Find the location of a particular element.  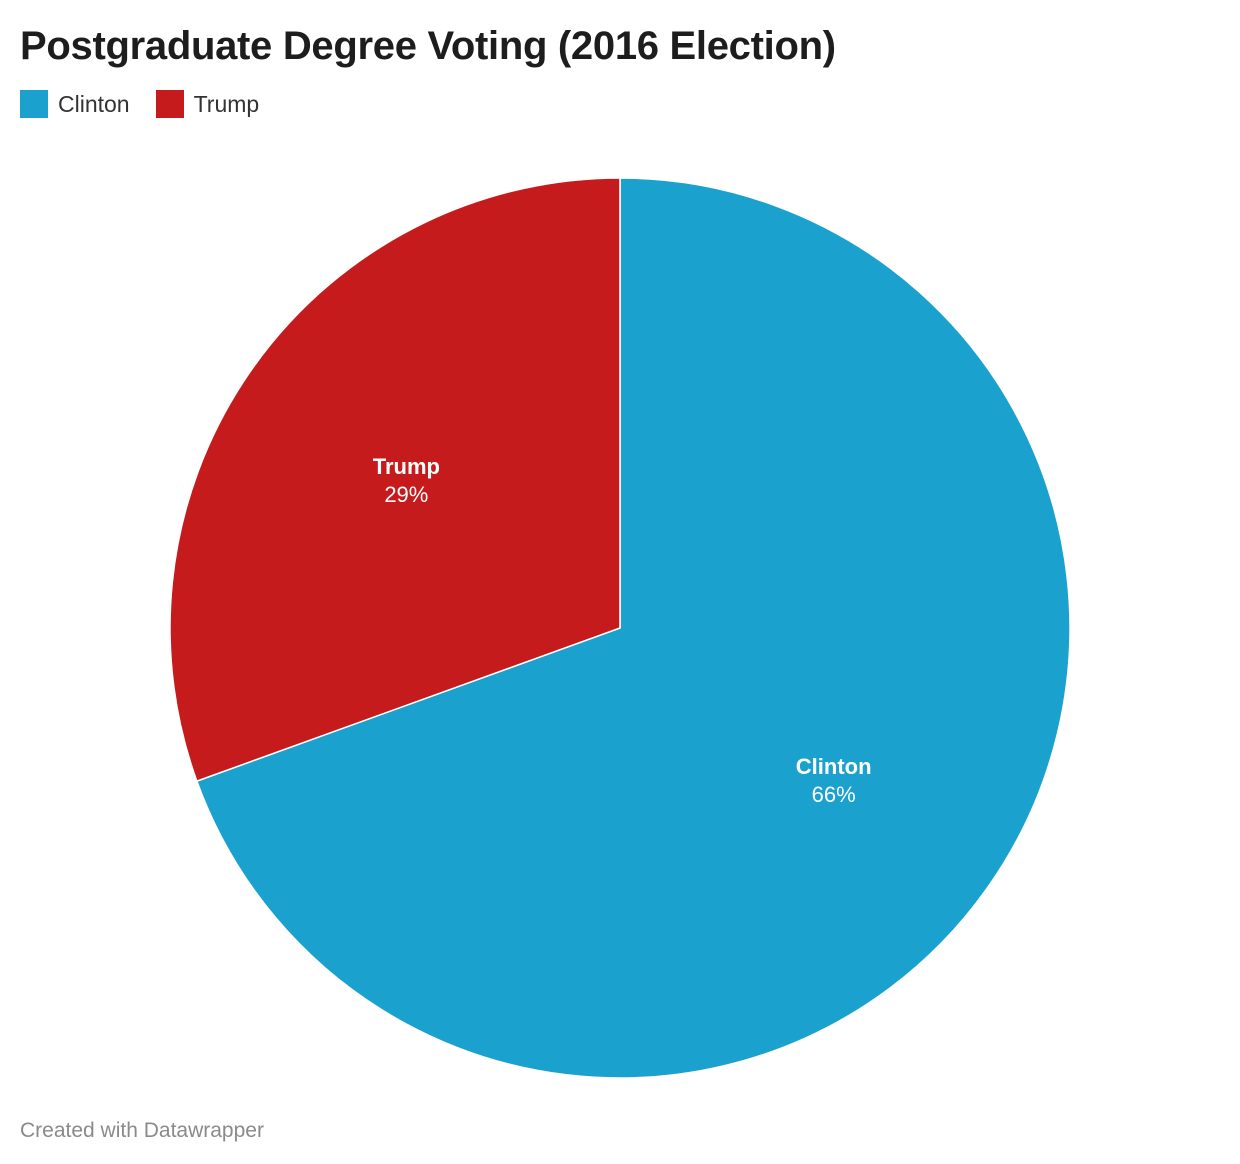

pie-labels: Clinton 66% Trump 29% is located at coordinates (622, 630).